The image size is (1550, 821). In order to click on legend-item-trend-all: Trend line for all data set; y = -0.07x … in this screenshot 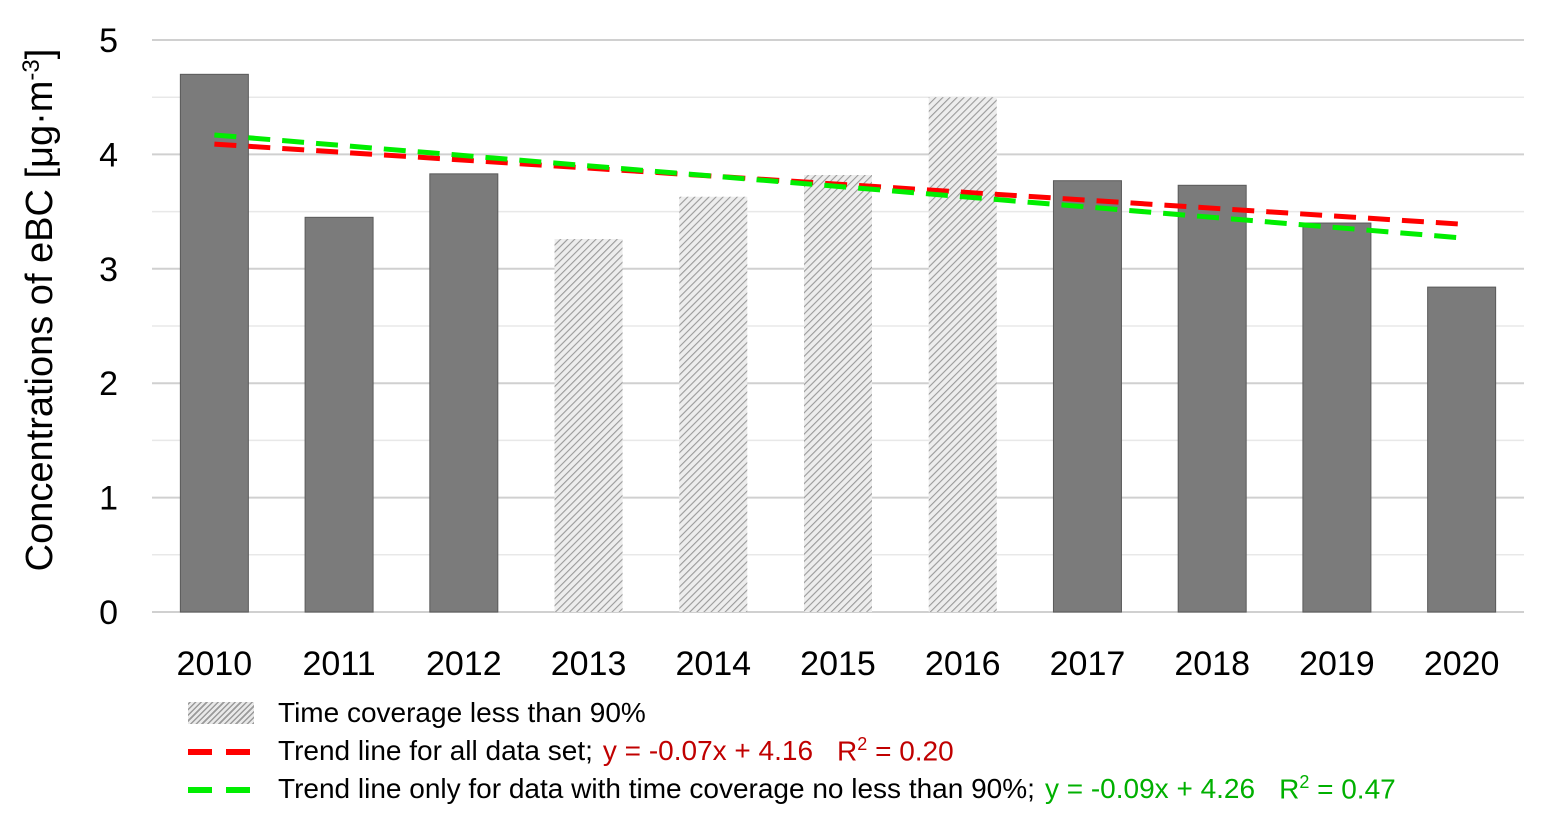, I will do `click(792, 751)`.